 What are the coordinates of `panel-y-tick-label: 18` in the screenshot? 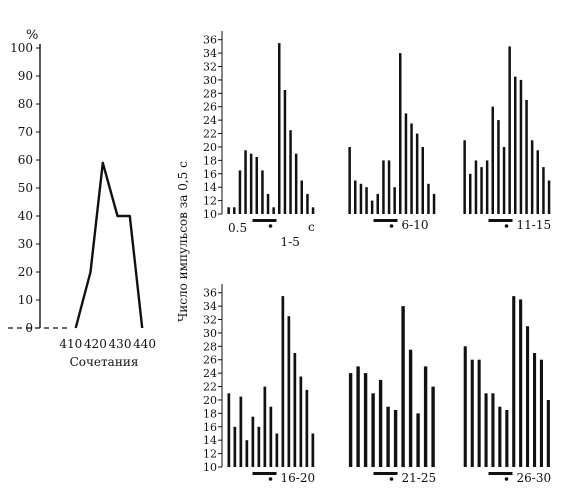 It's located at (210, 413).